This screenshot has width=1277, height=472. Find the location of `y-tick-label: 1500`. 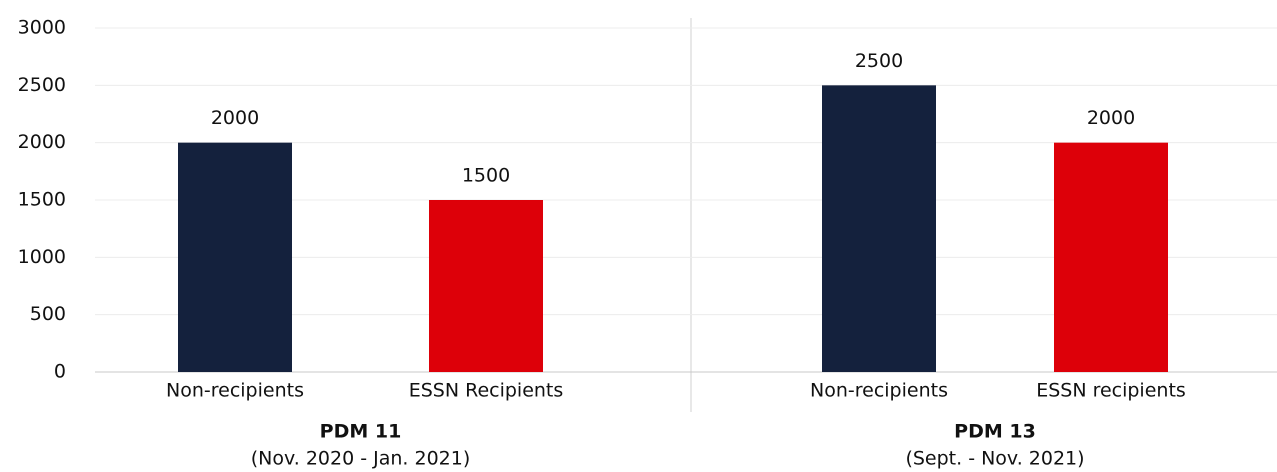

y-tick-label: 1500 is located at coordinates (42, 200).